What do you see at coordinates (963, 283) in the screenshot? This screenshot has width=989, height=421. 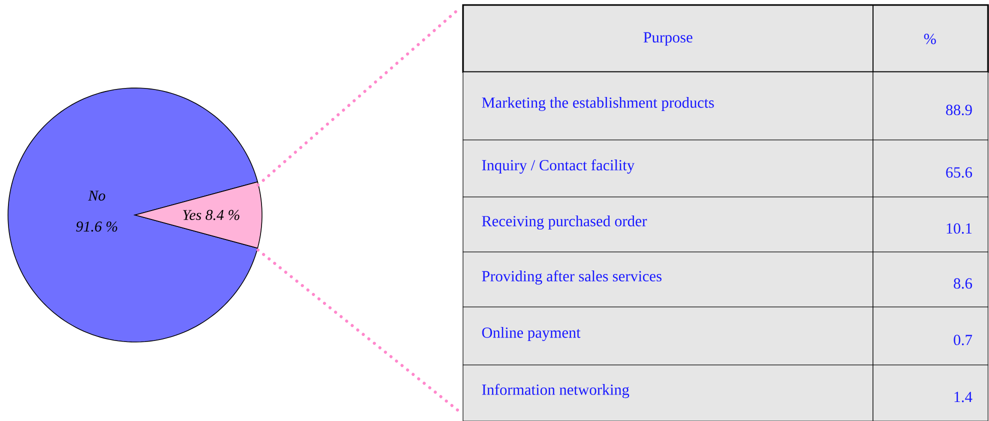 I see `data-label: 8.6` at bounding box center [963, 283].